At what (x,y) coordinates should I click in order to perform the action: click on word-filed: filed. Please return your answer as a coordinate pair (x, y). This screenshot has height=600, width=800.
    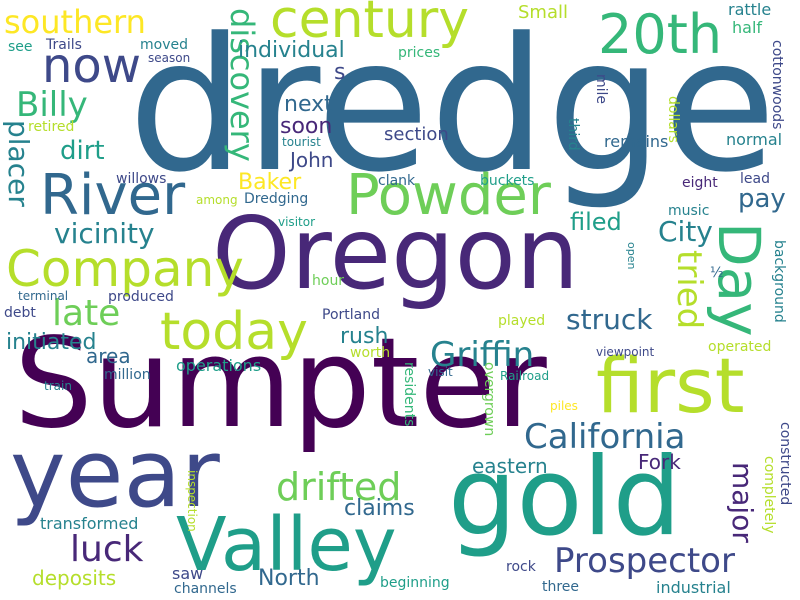
    Looking at the image, I should click on (596, 222).